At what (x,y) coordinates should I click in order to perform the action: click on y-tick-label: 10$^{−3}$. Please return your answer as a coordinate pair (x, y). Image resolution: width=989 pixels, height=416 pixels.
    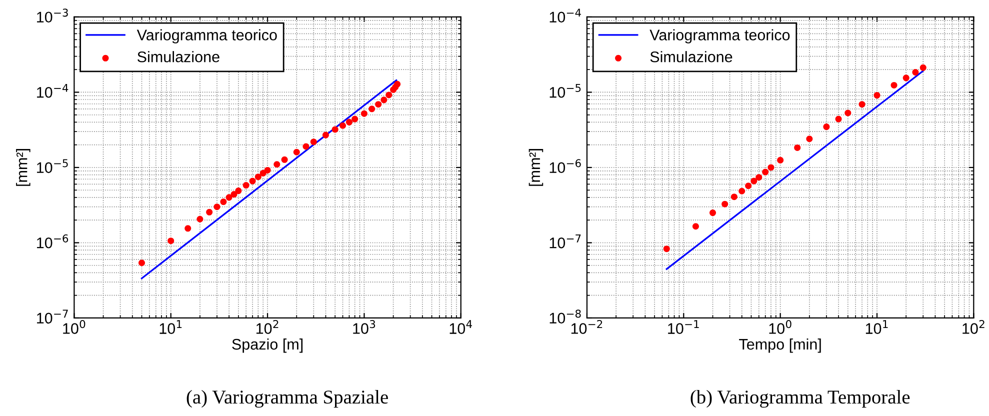
    Looking at the image, I should click on (52, 15).